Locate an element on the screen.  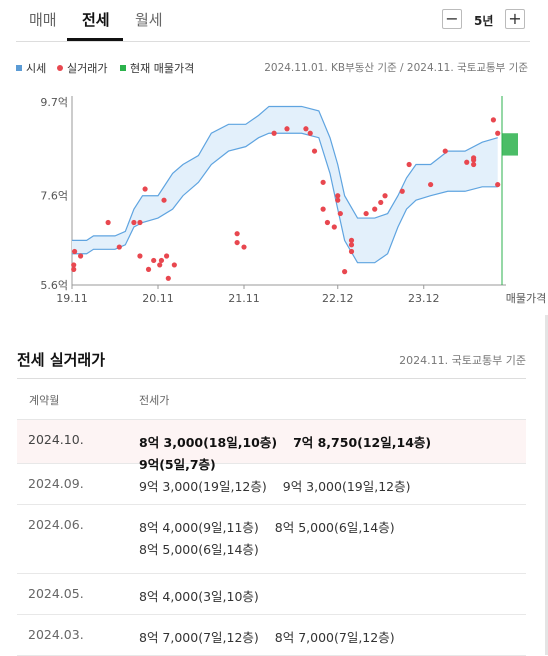
period-increase-button: + is located at coordinates (515, 19).